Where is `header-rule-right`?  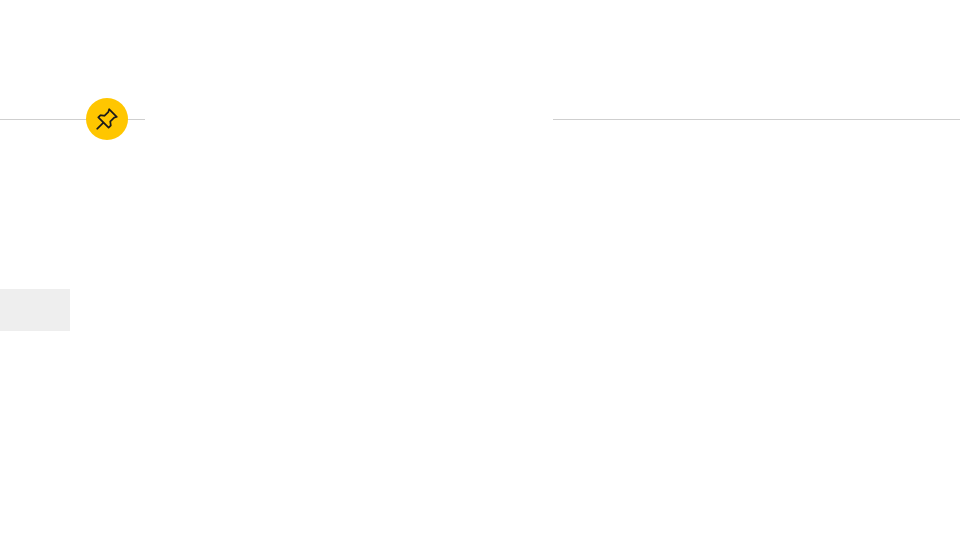
header-rule-right is located at coordinates (756, 119).